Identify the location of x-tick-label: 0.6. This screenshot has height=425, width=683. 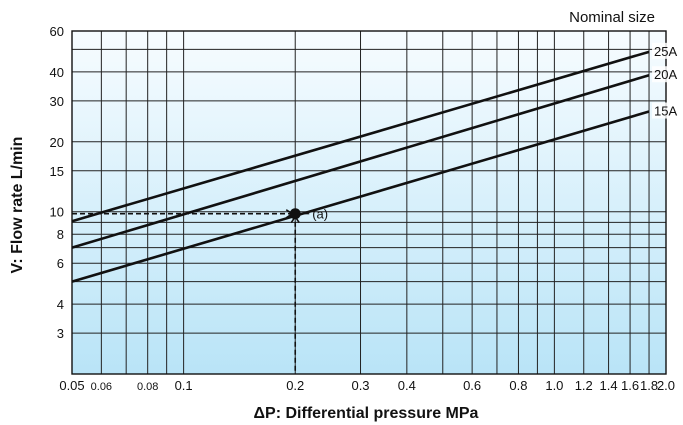
(472, 385).